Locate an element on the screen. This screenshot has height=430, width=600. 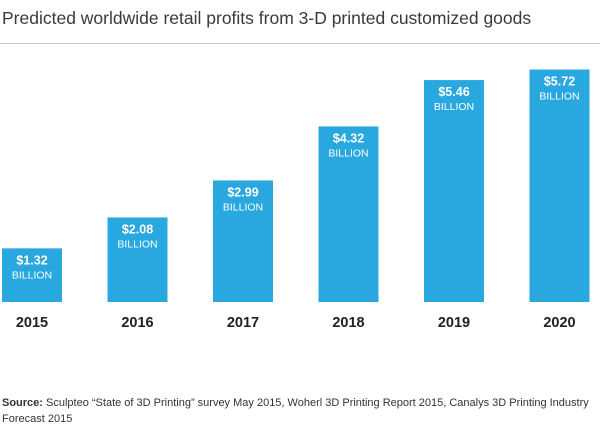
bar-2020 is located at coordinates (559, 185).